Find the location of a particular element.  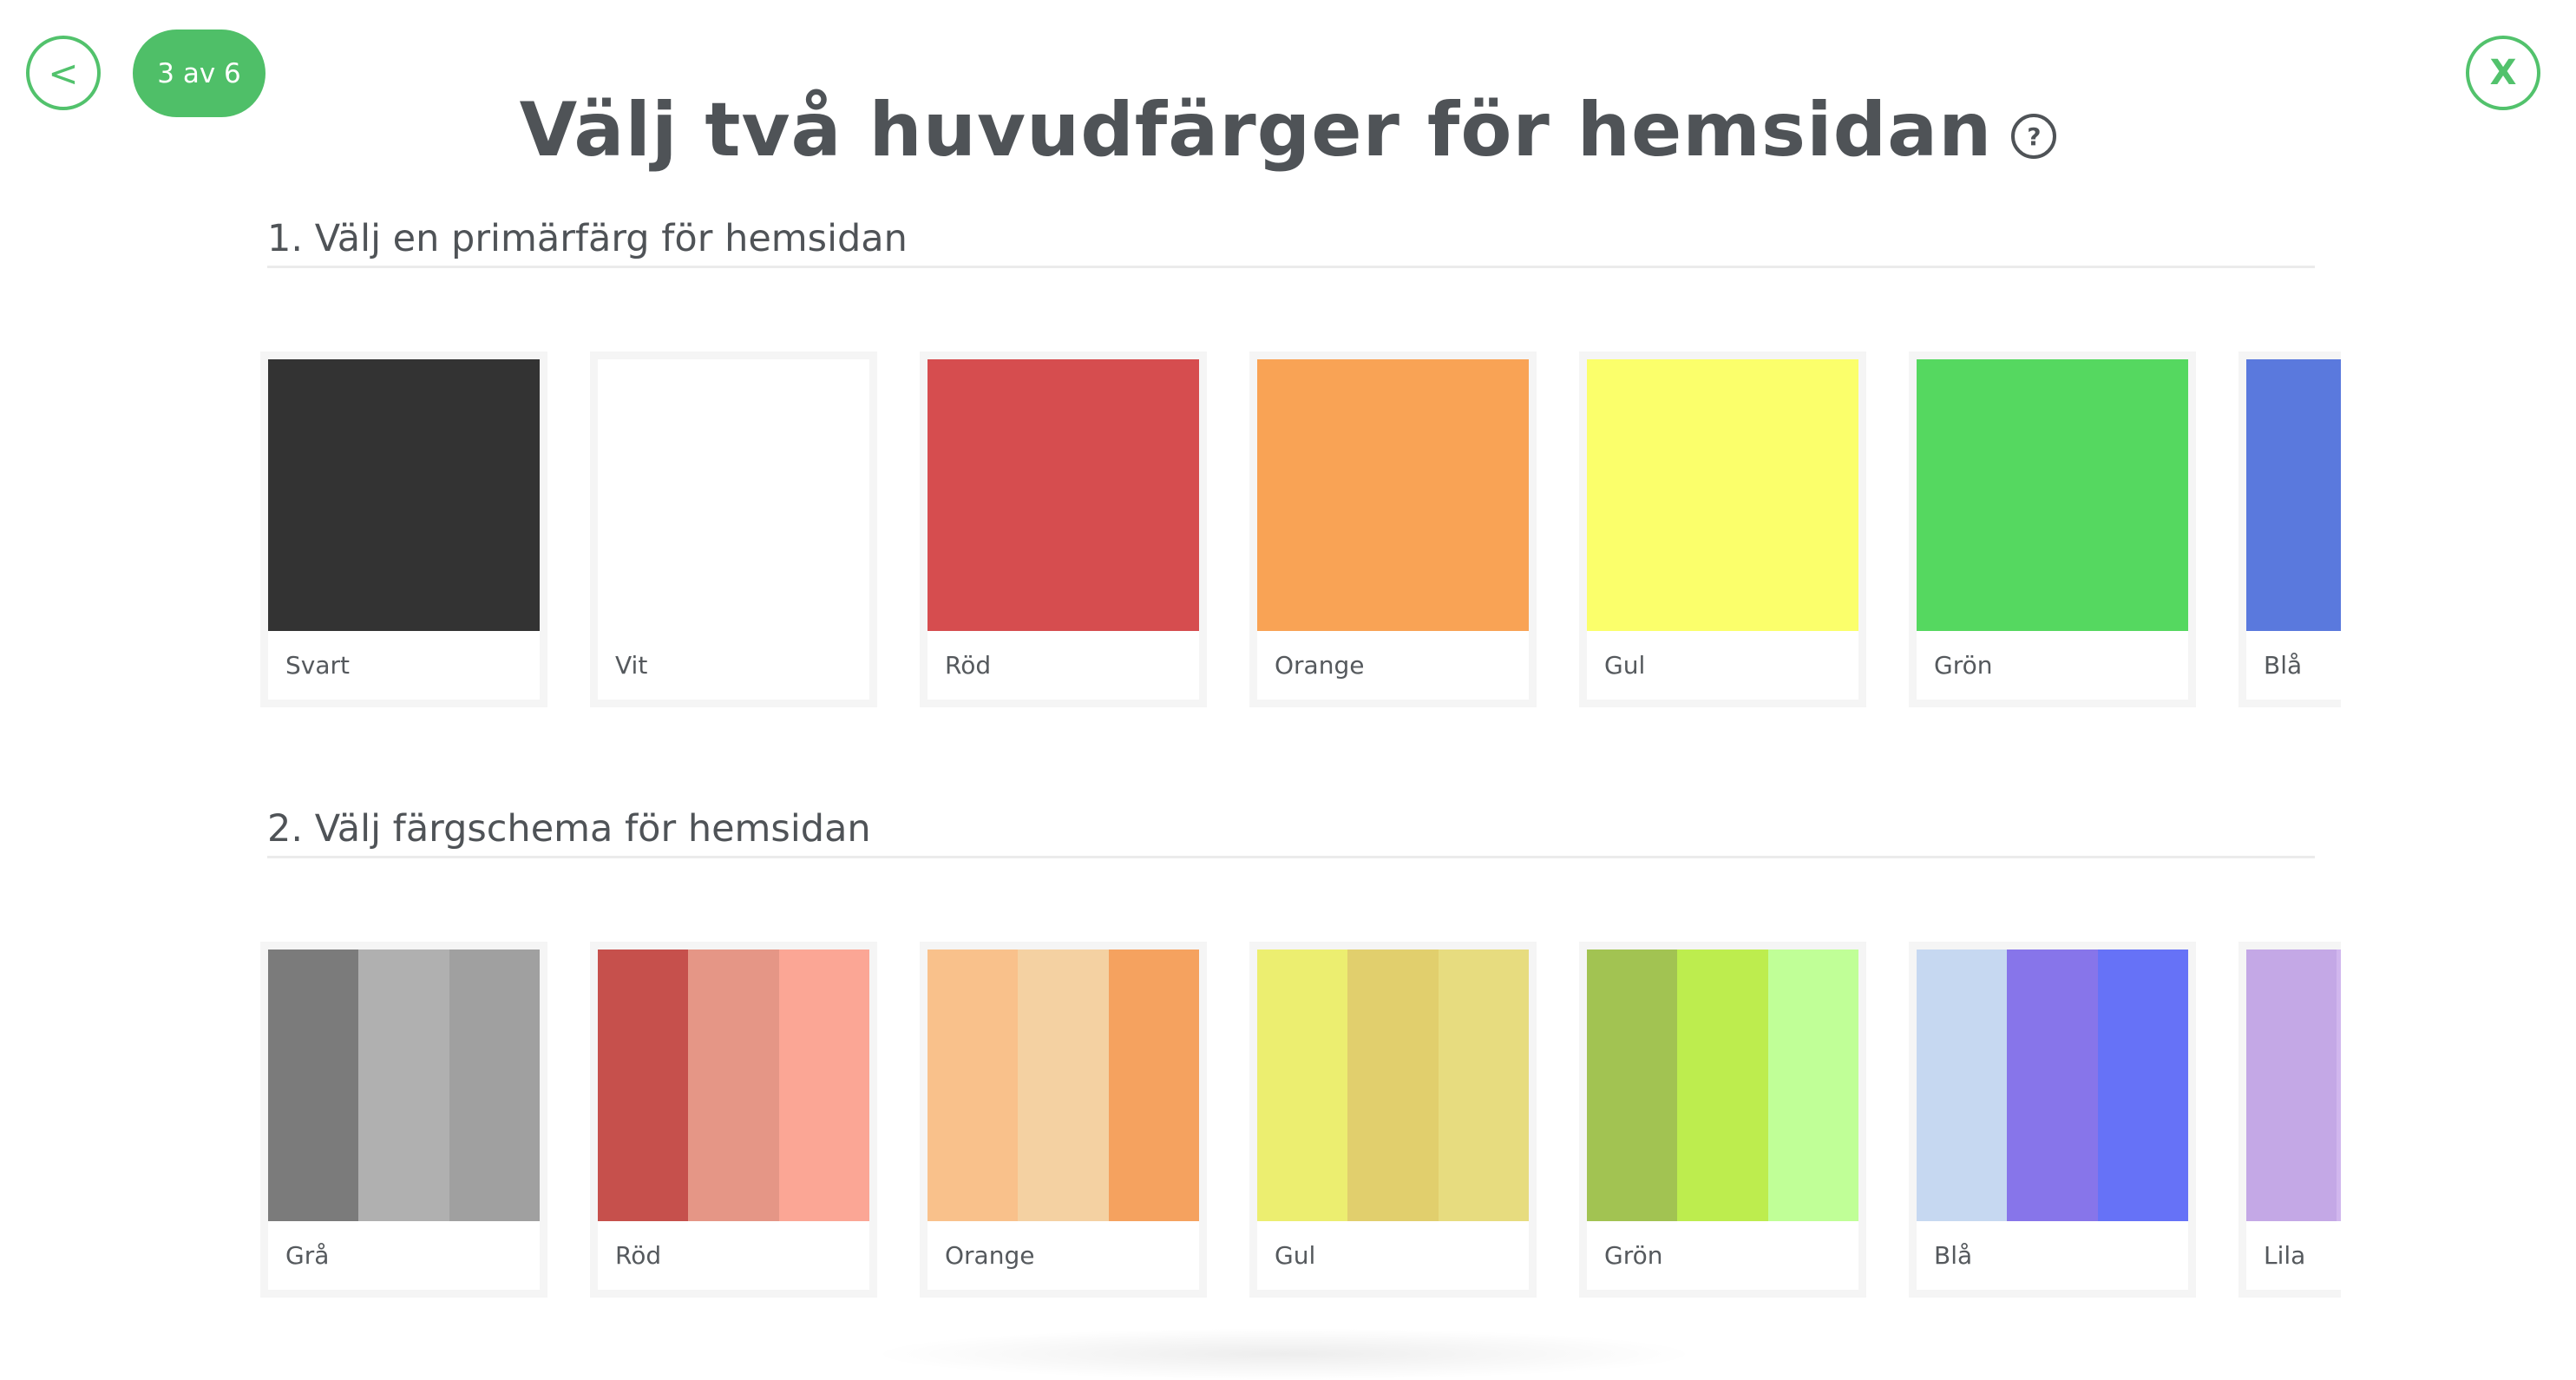

close-icon: X is located at coordinates (2503, 73).